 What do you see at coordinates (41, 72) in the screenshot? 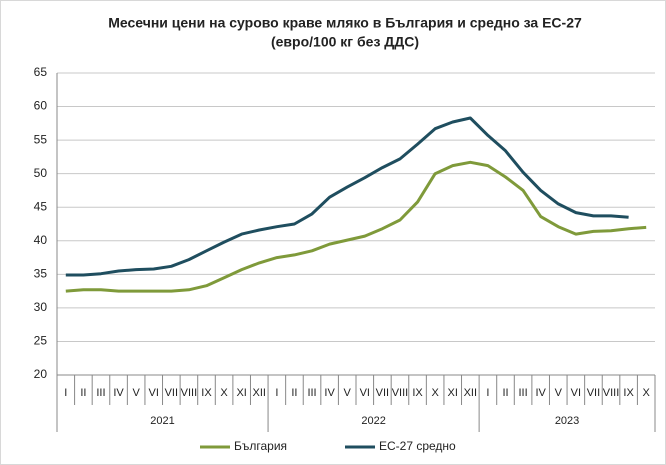
I see `y-tick-label: 65` at bounding box center [41, 72].